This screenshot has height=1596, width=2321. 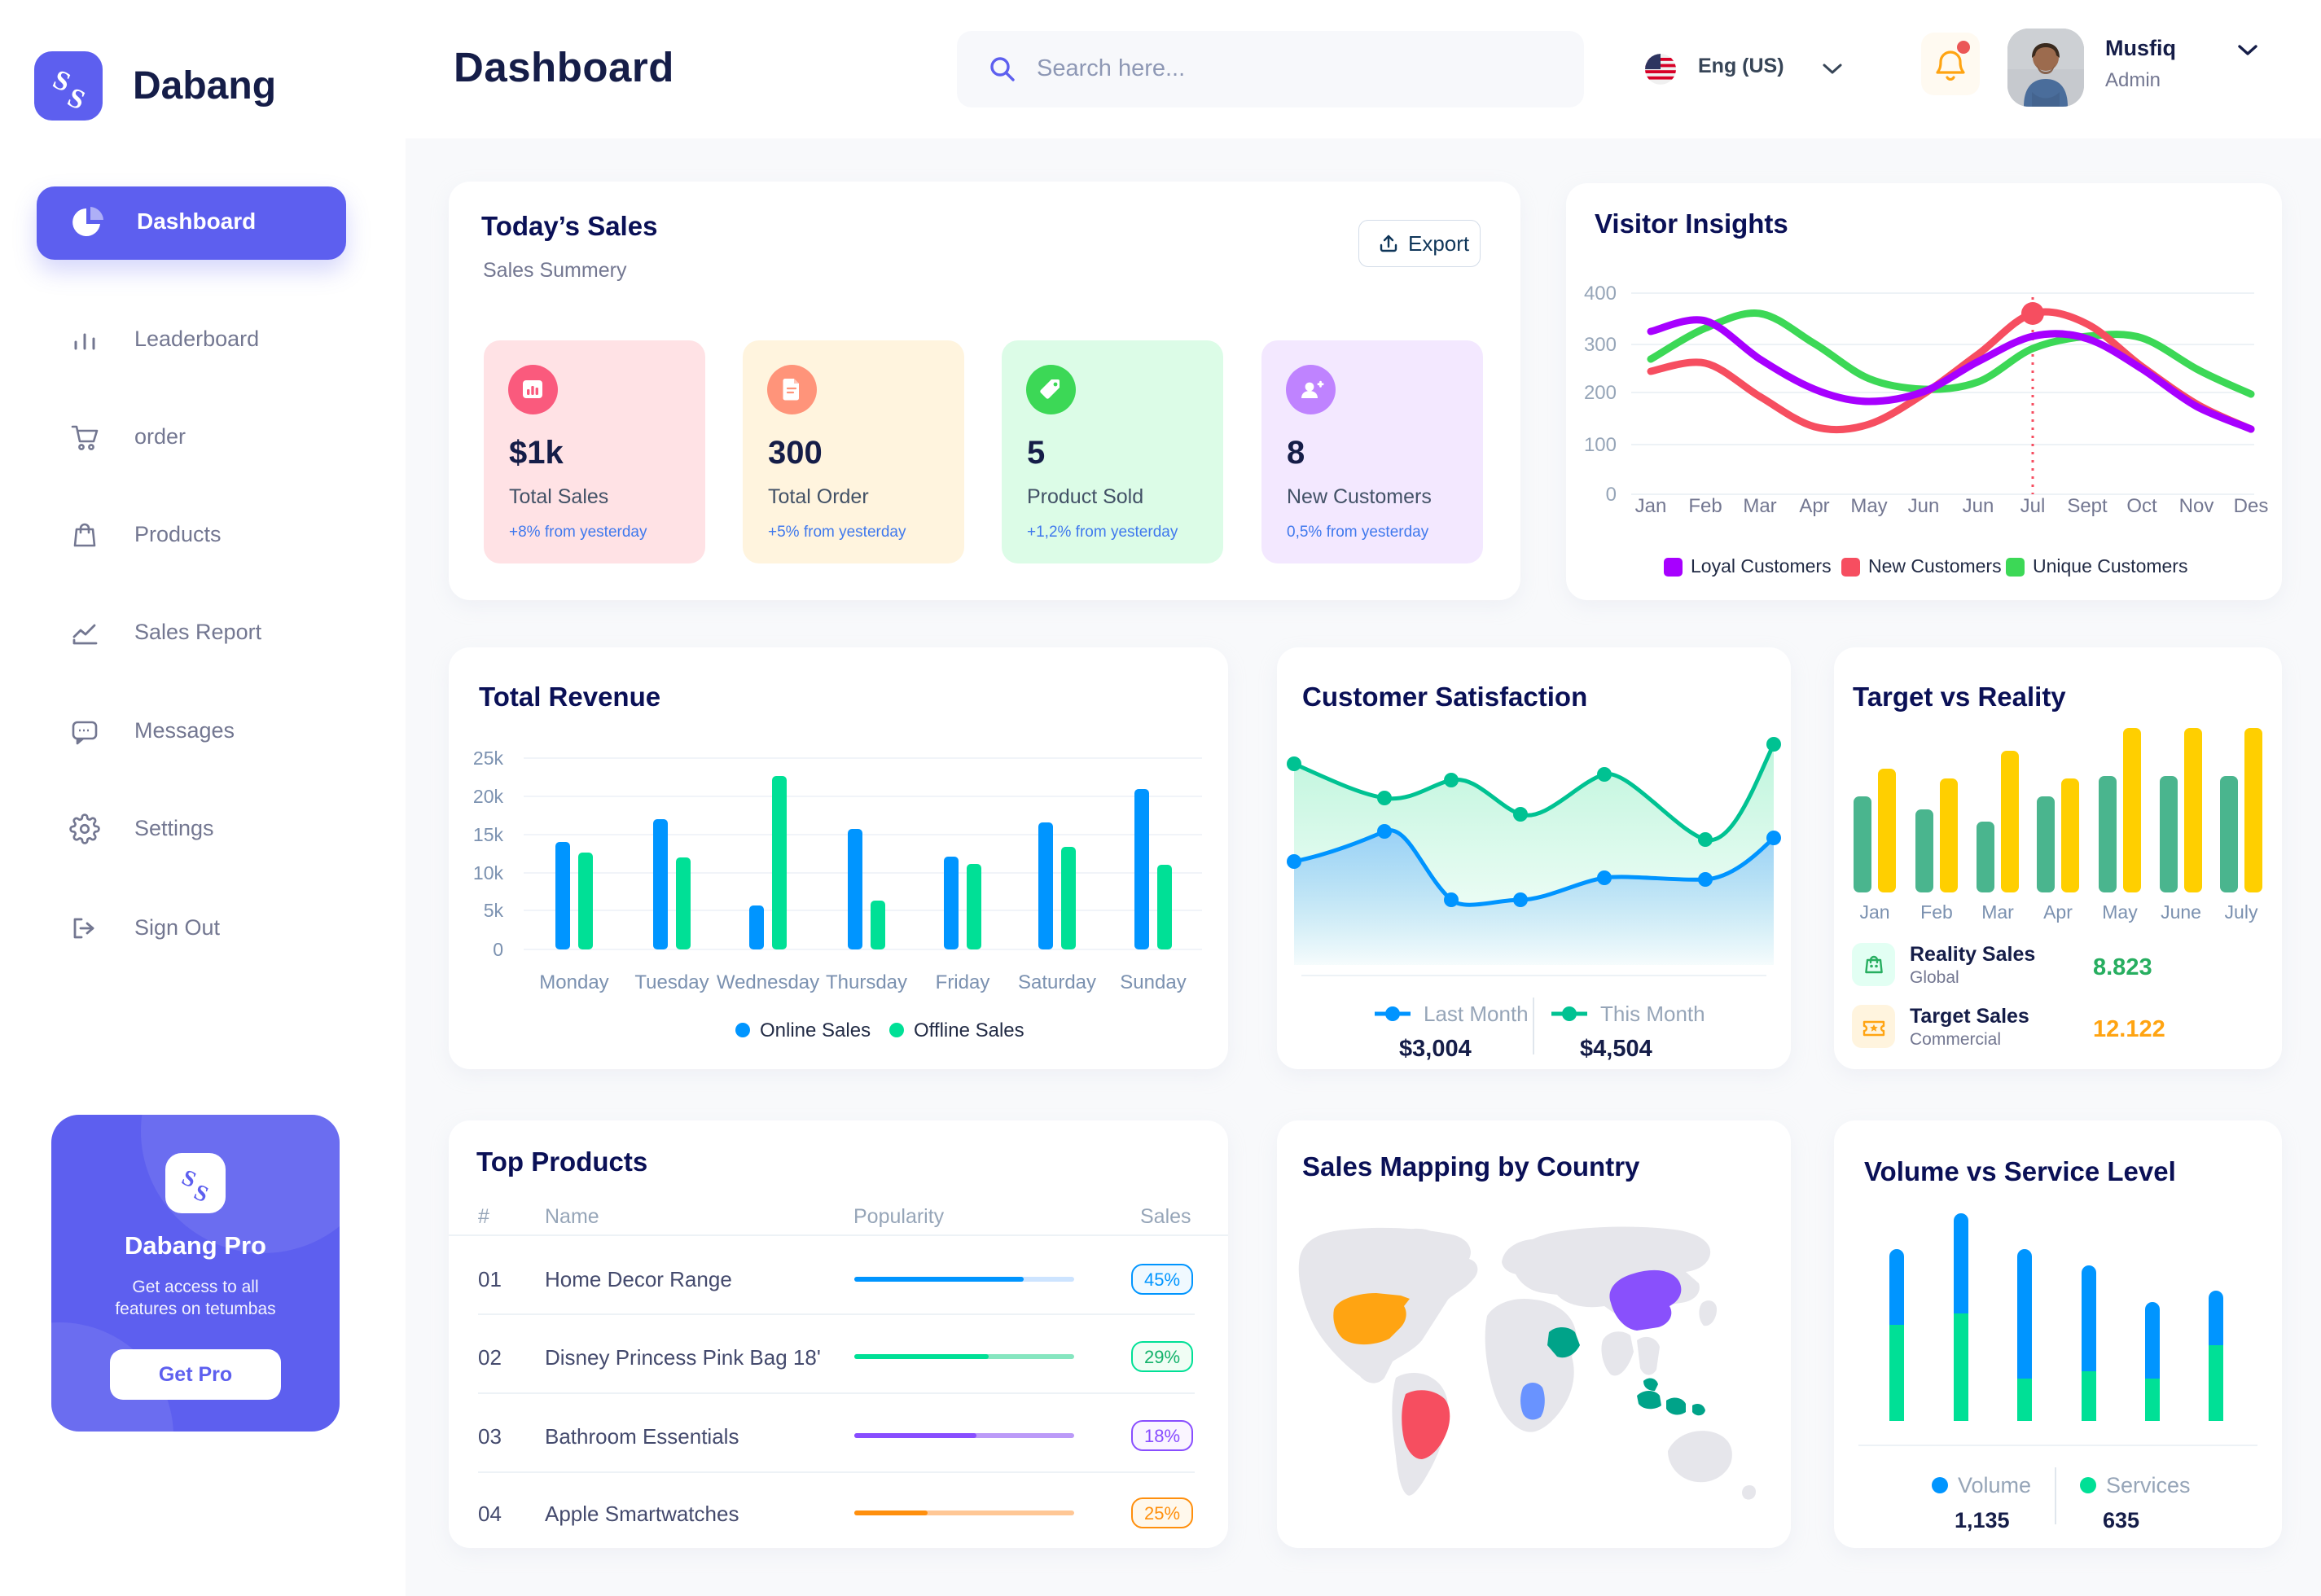 What do you see at coordinates (2033, 506) in the screenshot?
I see `svg-text: Jul` at bounding box center [2033, 506].